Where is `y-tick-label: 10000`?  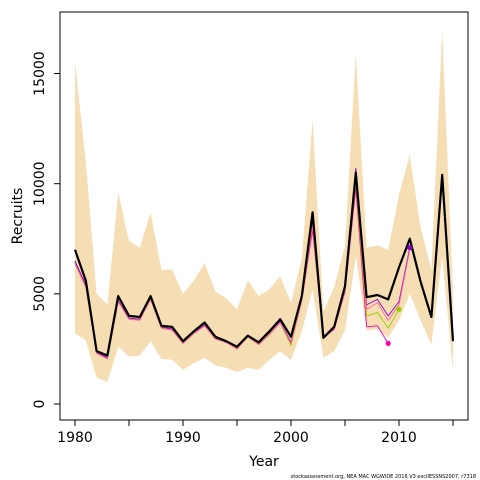 y-tick-label: 10000 is located at coordinates (40, 183).